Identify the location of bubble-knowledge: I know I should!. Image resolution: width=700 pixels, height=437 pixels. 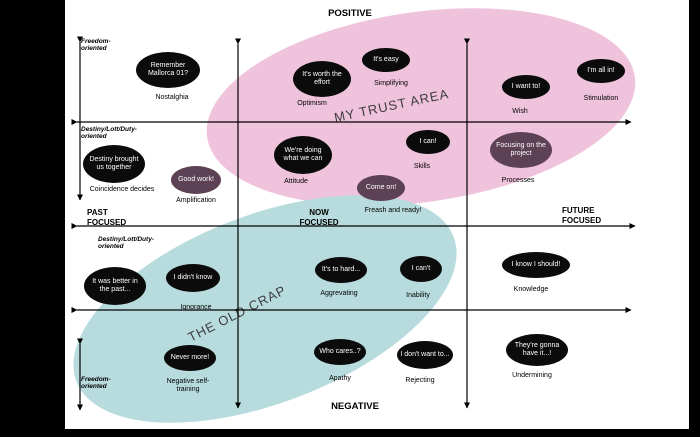
(536, 265).